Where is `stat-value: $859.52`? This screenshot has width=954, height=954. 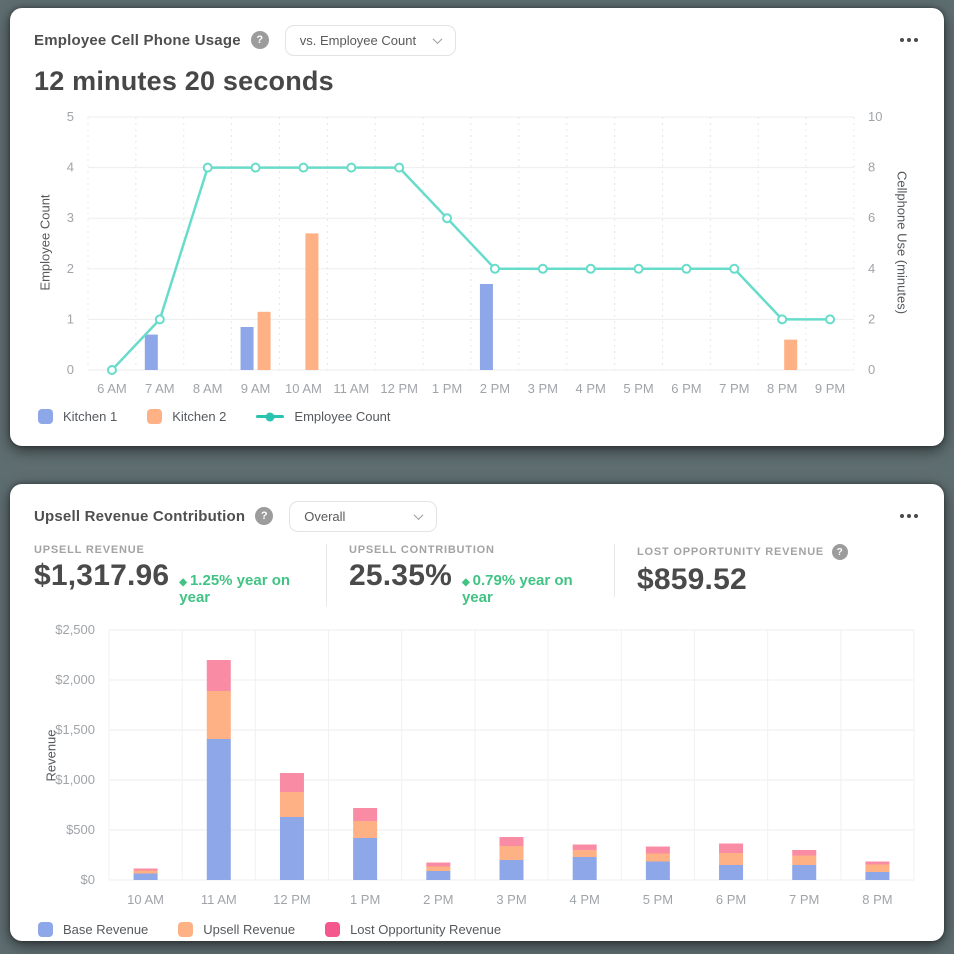 stat-value: $859.52 is located at coordinates (692, 579).